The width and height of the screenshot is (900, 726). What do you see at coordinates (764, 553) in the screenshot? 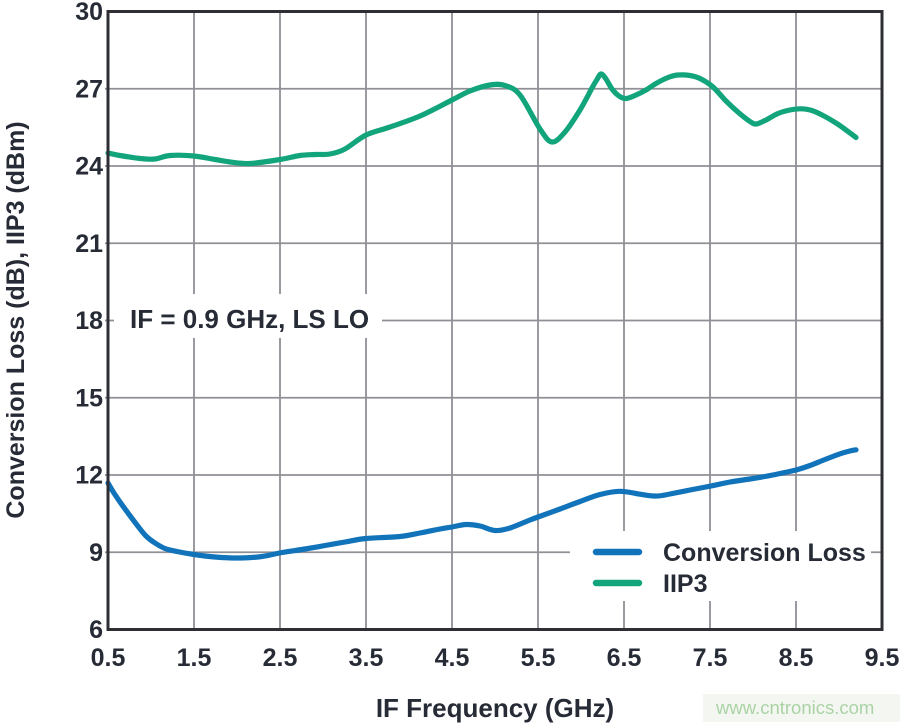
I see `svg-text: Conversion Loss` at bounding box center [764, 553].